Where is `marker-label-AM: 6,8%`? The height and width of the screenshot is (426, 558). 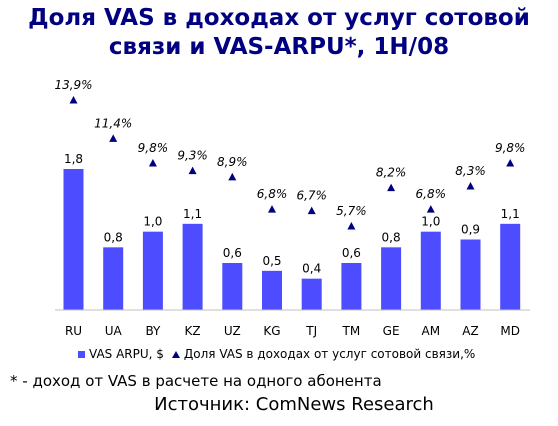
marker-label-AM: 6,8% is located at coordinates (431, 194).